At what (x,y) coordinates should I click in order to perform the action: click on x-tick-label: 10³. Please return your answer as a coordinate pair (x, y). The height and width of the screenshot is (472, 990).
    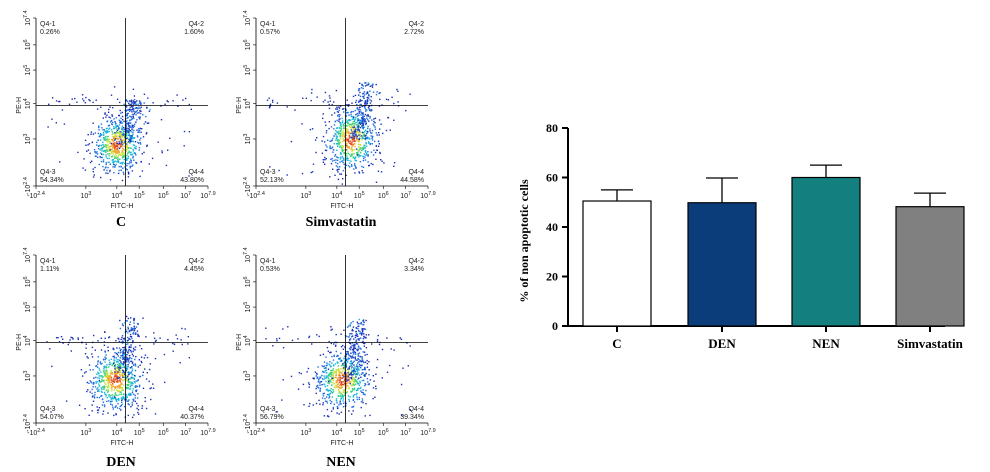
    Looking at the image, I should click on (305, 195).